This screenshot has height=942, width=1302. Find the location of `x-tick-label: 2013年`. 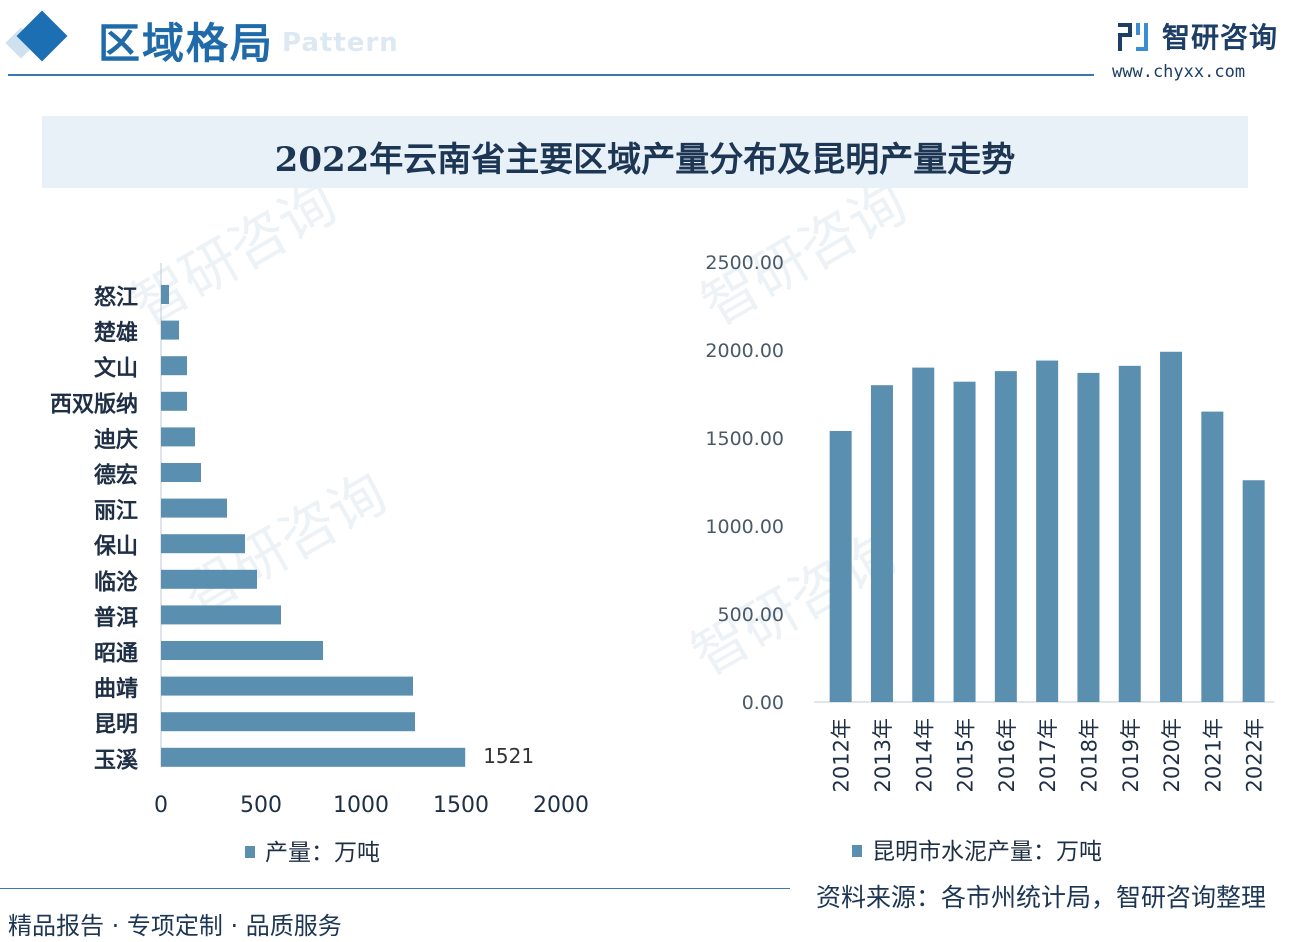

x-tick-label: 2013年 is located at coordinates (883, 755).